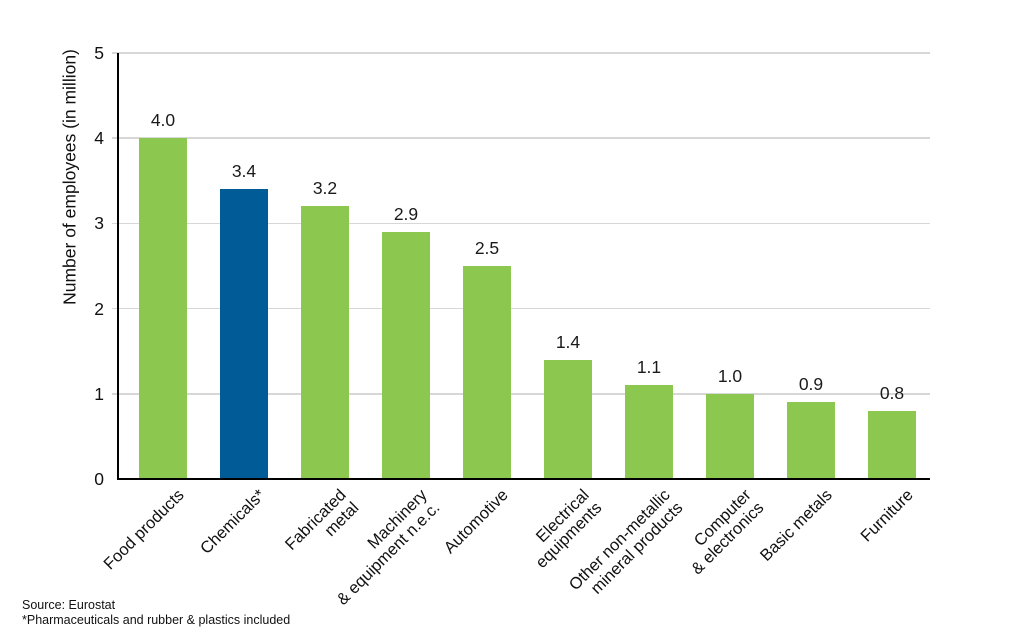 This screenshot has height=643, width=1024. I want to click on x-axis-line, so click(524, 479).